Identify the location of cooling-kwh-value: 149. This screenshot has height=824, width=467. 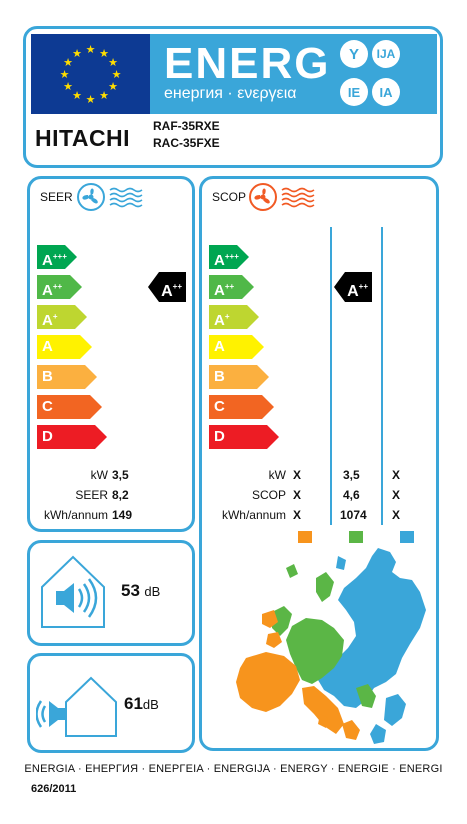
(122, 515).